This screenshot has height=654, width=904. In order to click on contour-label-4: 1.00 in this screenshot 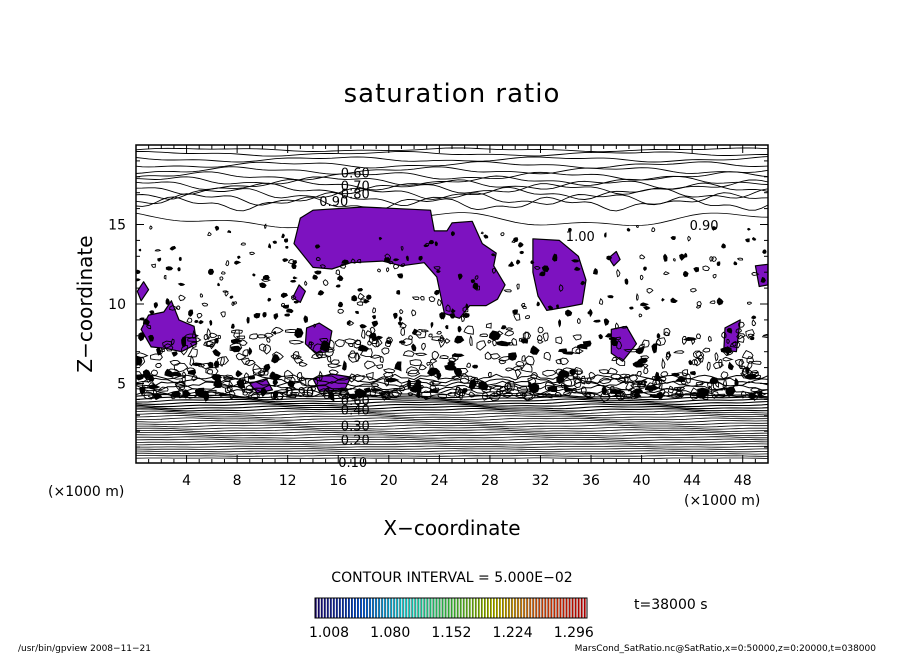, I will do `click(580, 237)`.